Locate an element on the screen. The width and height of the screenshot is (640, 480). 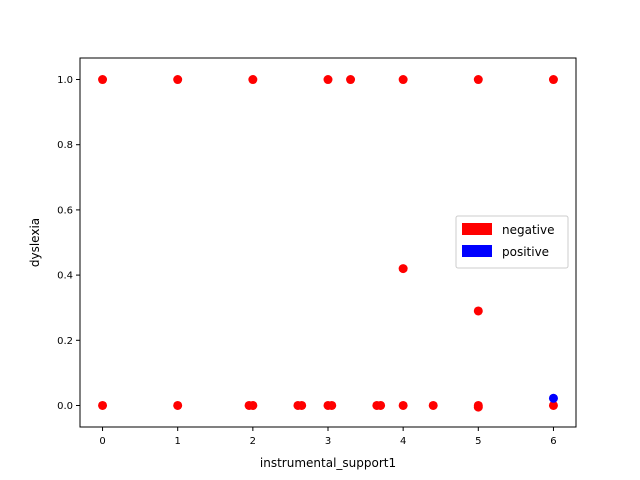
x-axis: 0 1 2 3 4 5 6 is located at coordinates (328, 437).